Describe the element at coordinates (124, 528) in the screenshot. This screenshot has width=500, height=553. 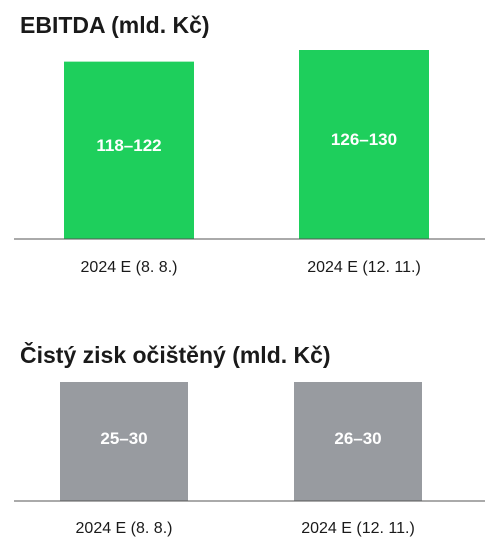
I see `net-profit-category-label-1: 2024 E (8. 8.)` at that location.